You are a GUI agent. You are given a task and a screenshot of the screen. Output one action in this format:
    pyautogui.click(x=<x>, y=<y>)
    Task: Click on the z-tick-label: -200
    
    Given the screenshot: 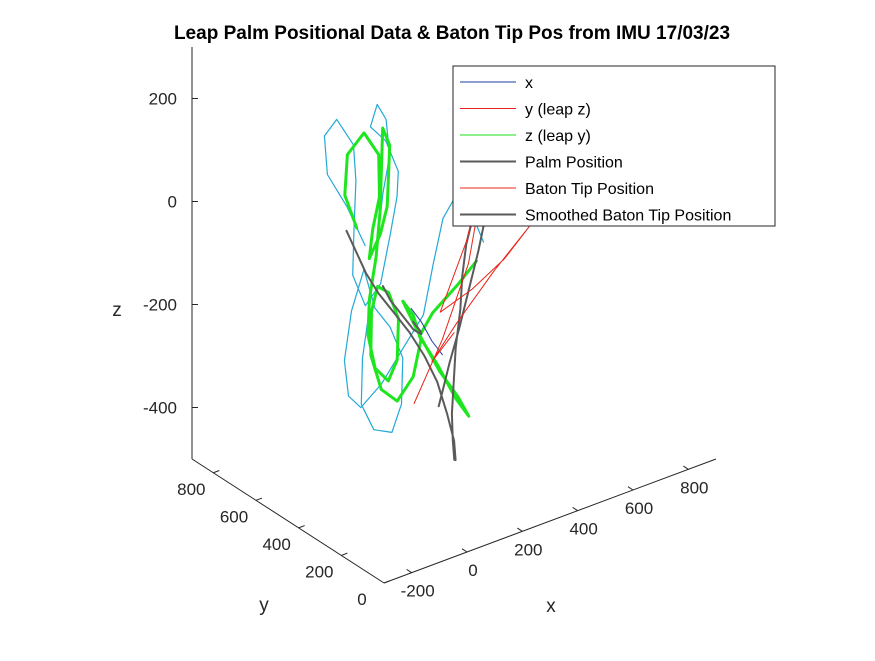 What is the action you would take?
    pyautogui.click(x=160, y=305)
    